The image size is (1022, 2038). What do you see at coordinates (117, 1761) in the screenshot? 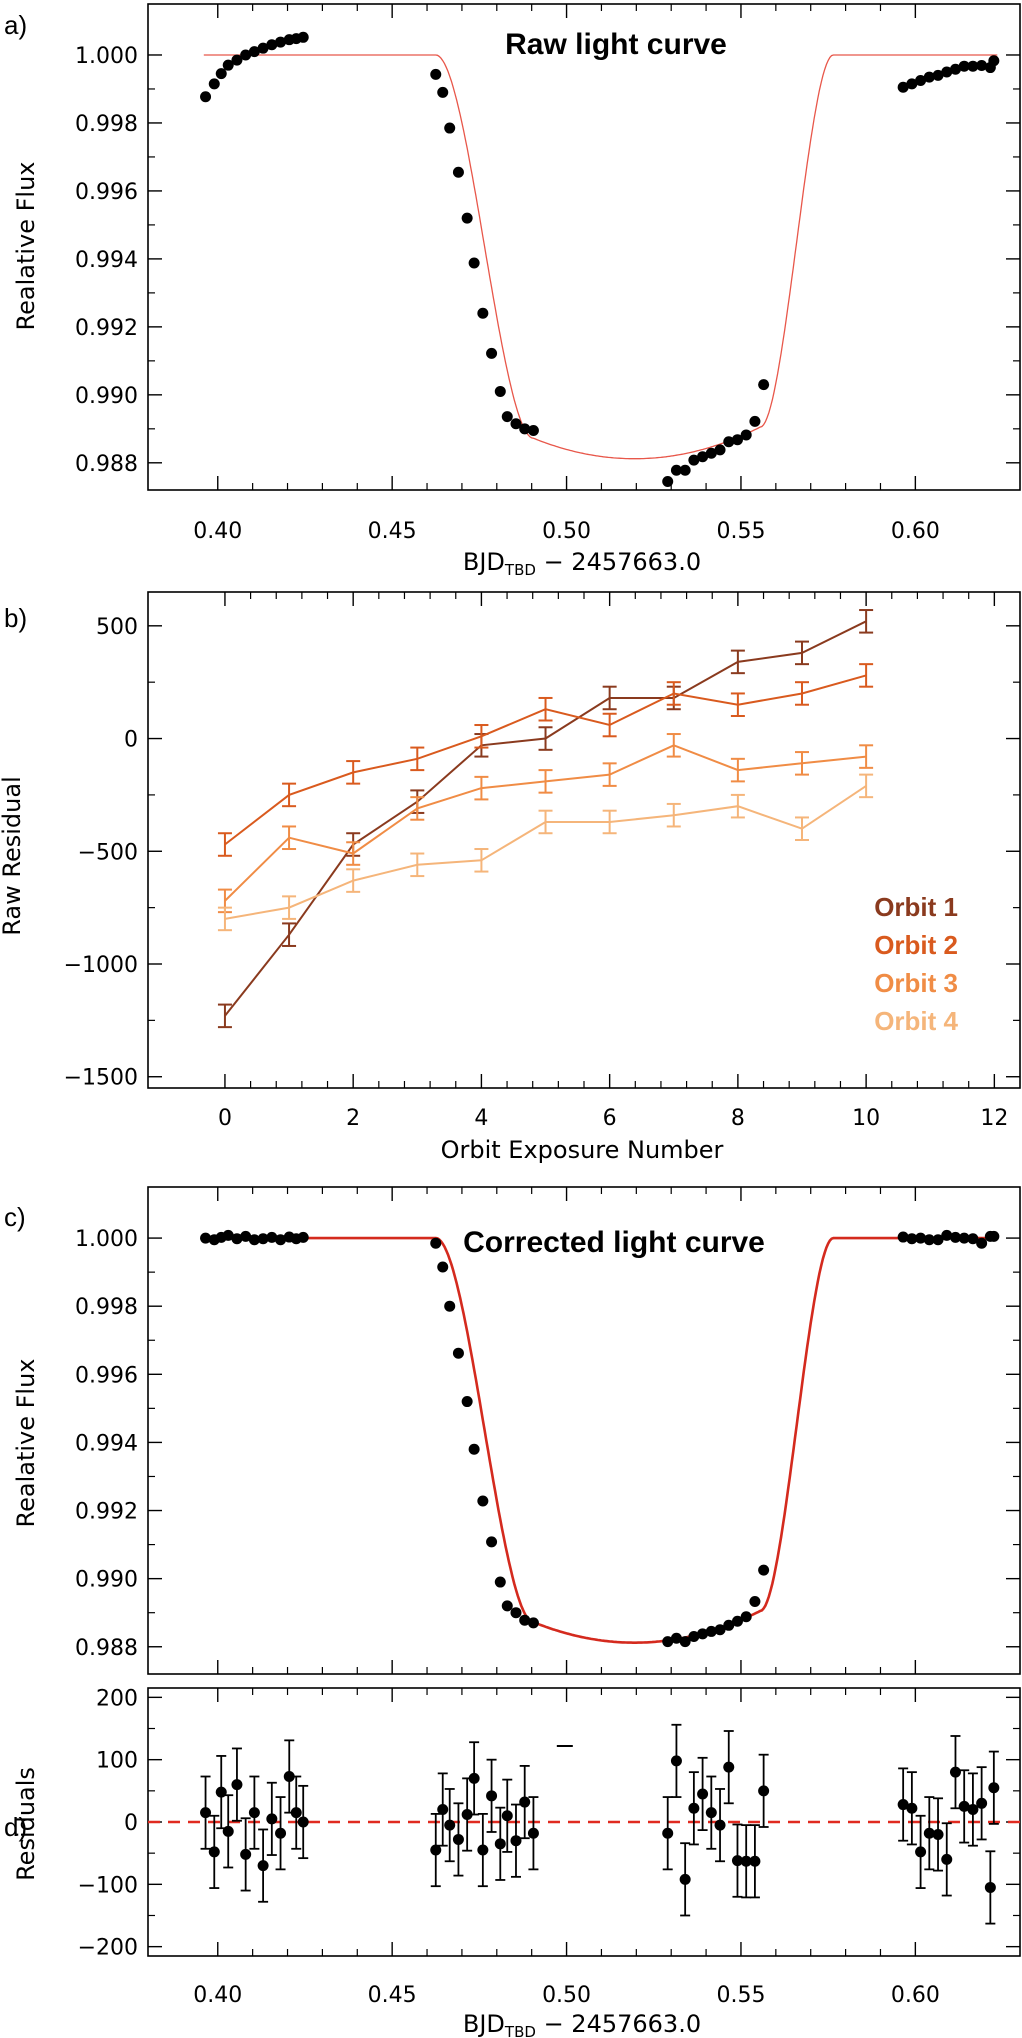
I see `y-tick-label: 100` at bounding box center [117, 1761].